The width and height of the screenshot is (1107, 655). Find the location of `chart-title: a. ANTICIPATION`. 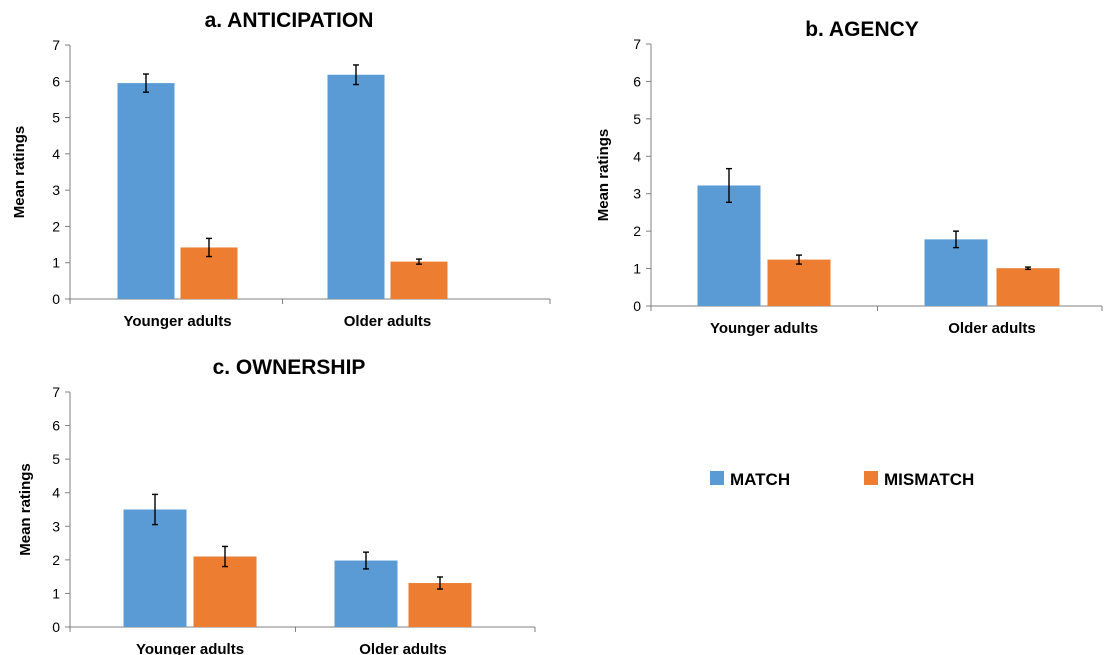

chart-title: a. ANTICIPATION is located at coordinates (289, 20).